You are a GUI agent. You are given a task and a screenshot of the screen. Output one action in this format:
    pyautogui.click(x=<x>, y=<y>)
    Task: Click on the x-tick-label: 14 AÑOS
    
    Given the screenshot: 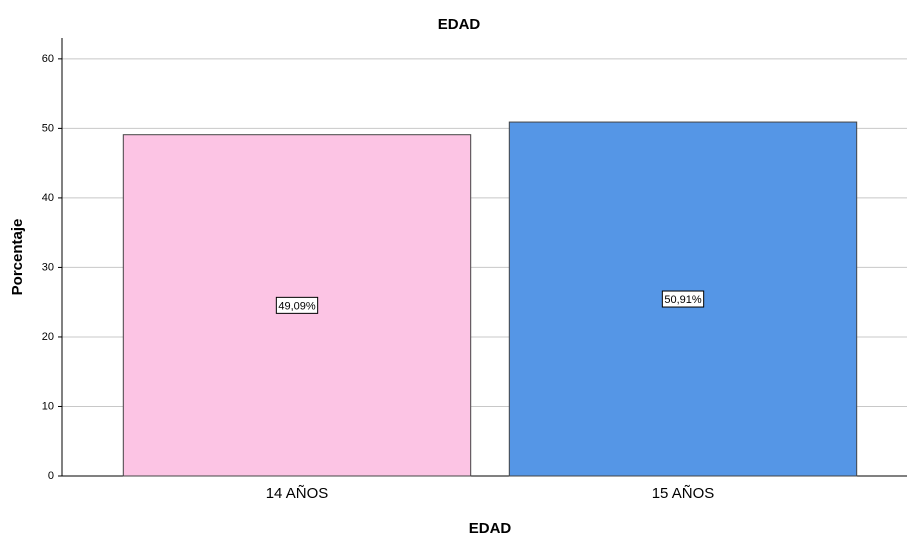 What is the action you would take?
    pyautogui.click(x=297, y=493)
    